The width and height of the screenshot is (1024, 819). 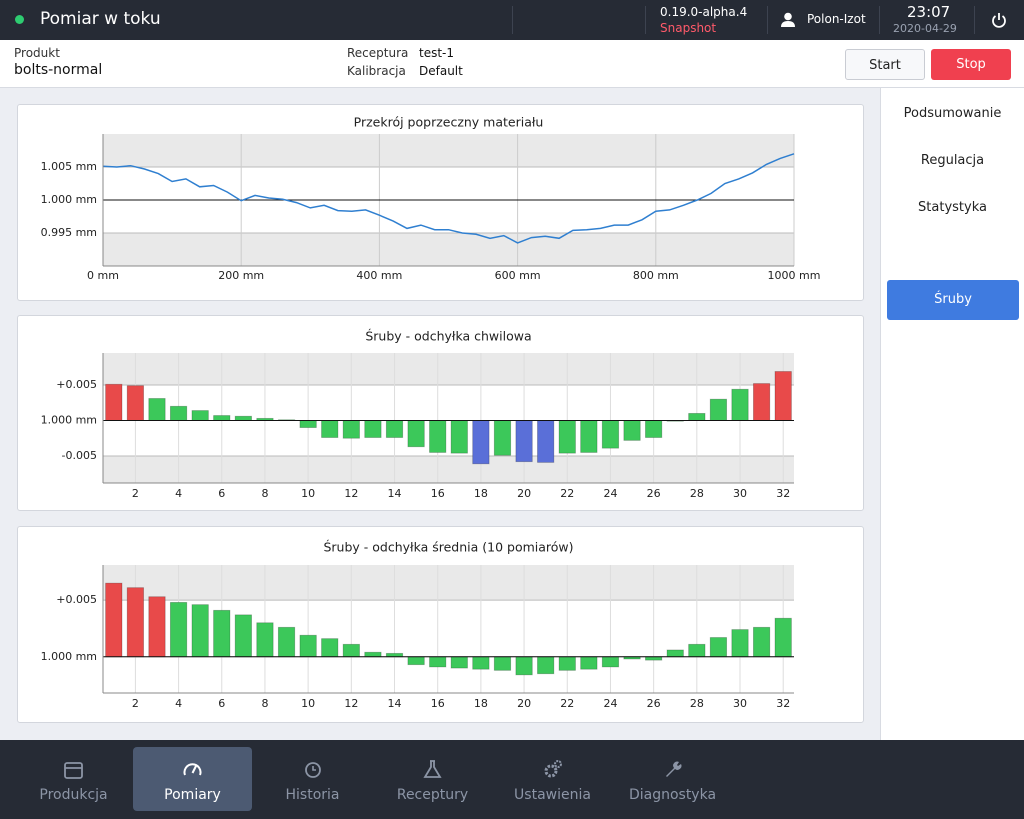 What do you see at coordinates (312, 779) in the screenshot?
I see `nav-item: Historia` at bounding box center [312, 779].